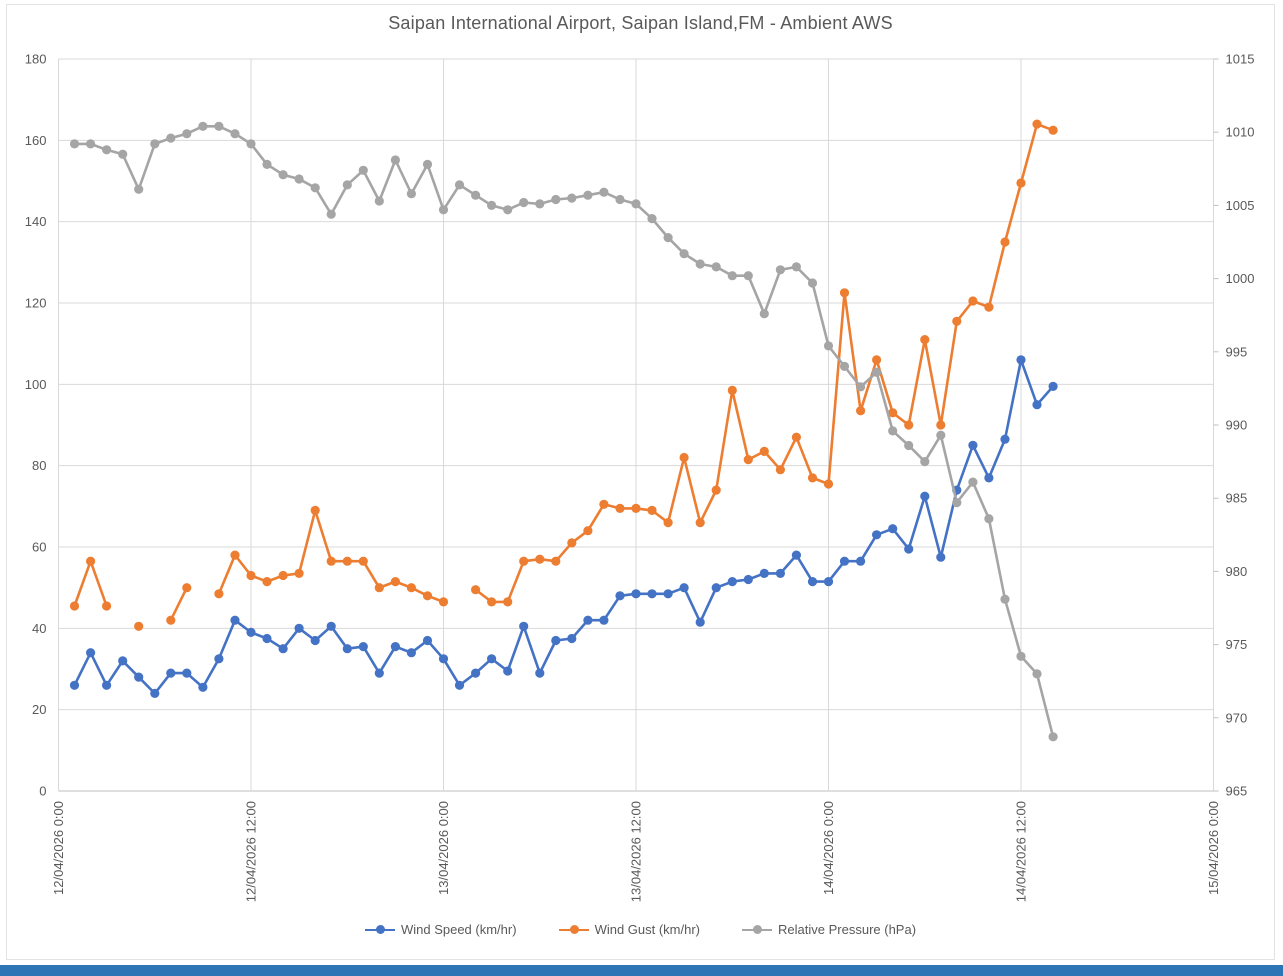 This screenshot has width=1283, height=976. I want to click on legend-item-relative-pressure: Relative Pressure (hPa), so click(829, 929).